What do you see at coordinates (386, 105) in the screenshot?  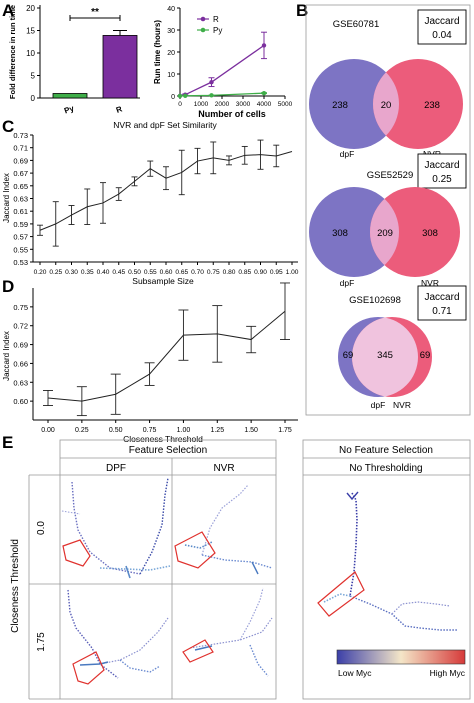 I see `venn-1-overlap-count: 20` at bounding box center [386, 105].